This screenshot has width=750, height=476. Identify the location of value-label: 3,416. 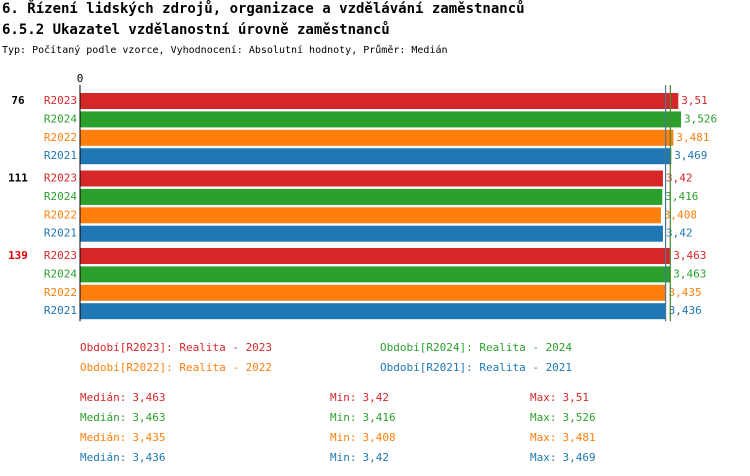
(681, 196).